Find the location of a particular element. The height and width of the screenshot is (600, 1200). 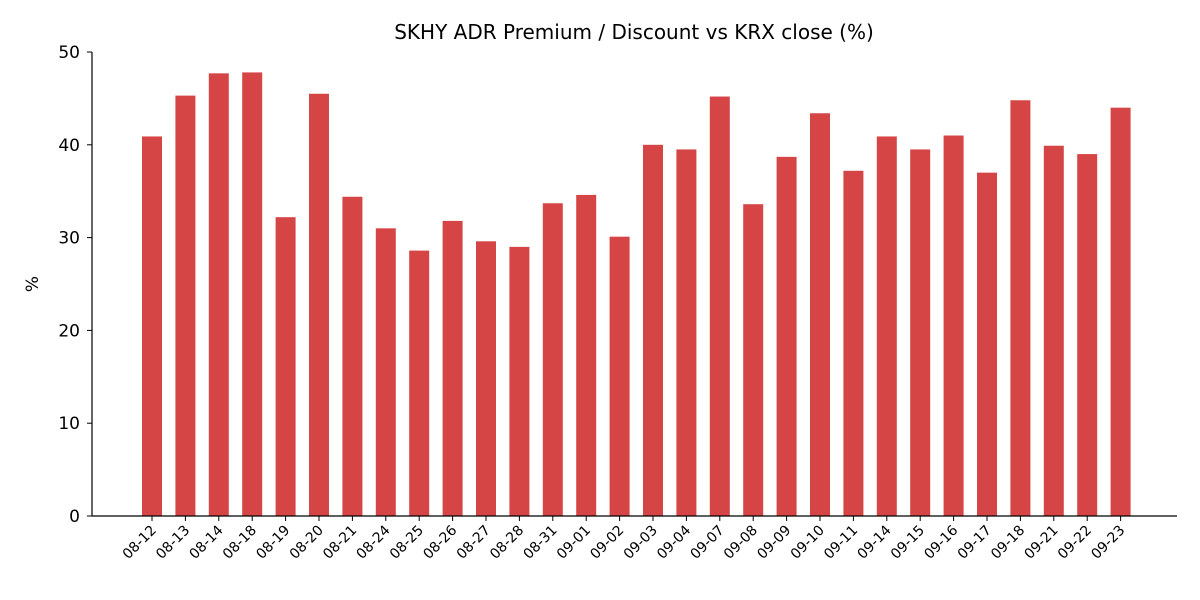

y-tick-label: 20 is located at coordinates (69, 331).